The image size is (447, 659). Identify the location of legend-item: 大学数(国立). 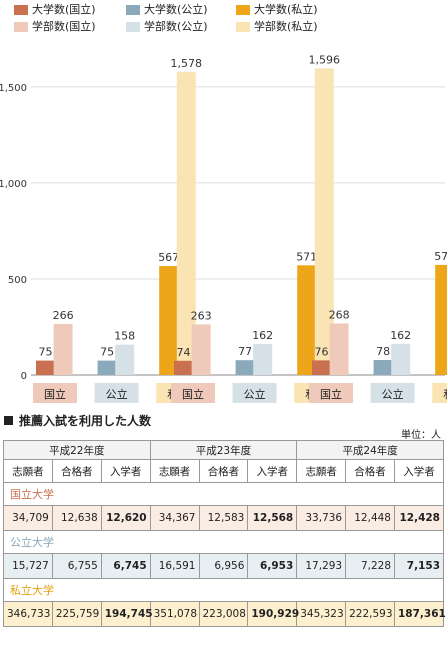
(55, 10).